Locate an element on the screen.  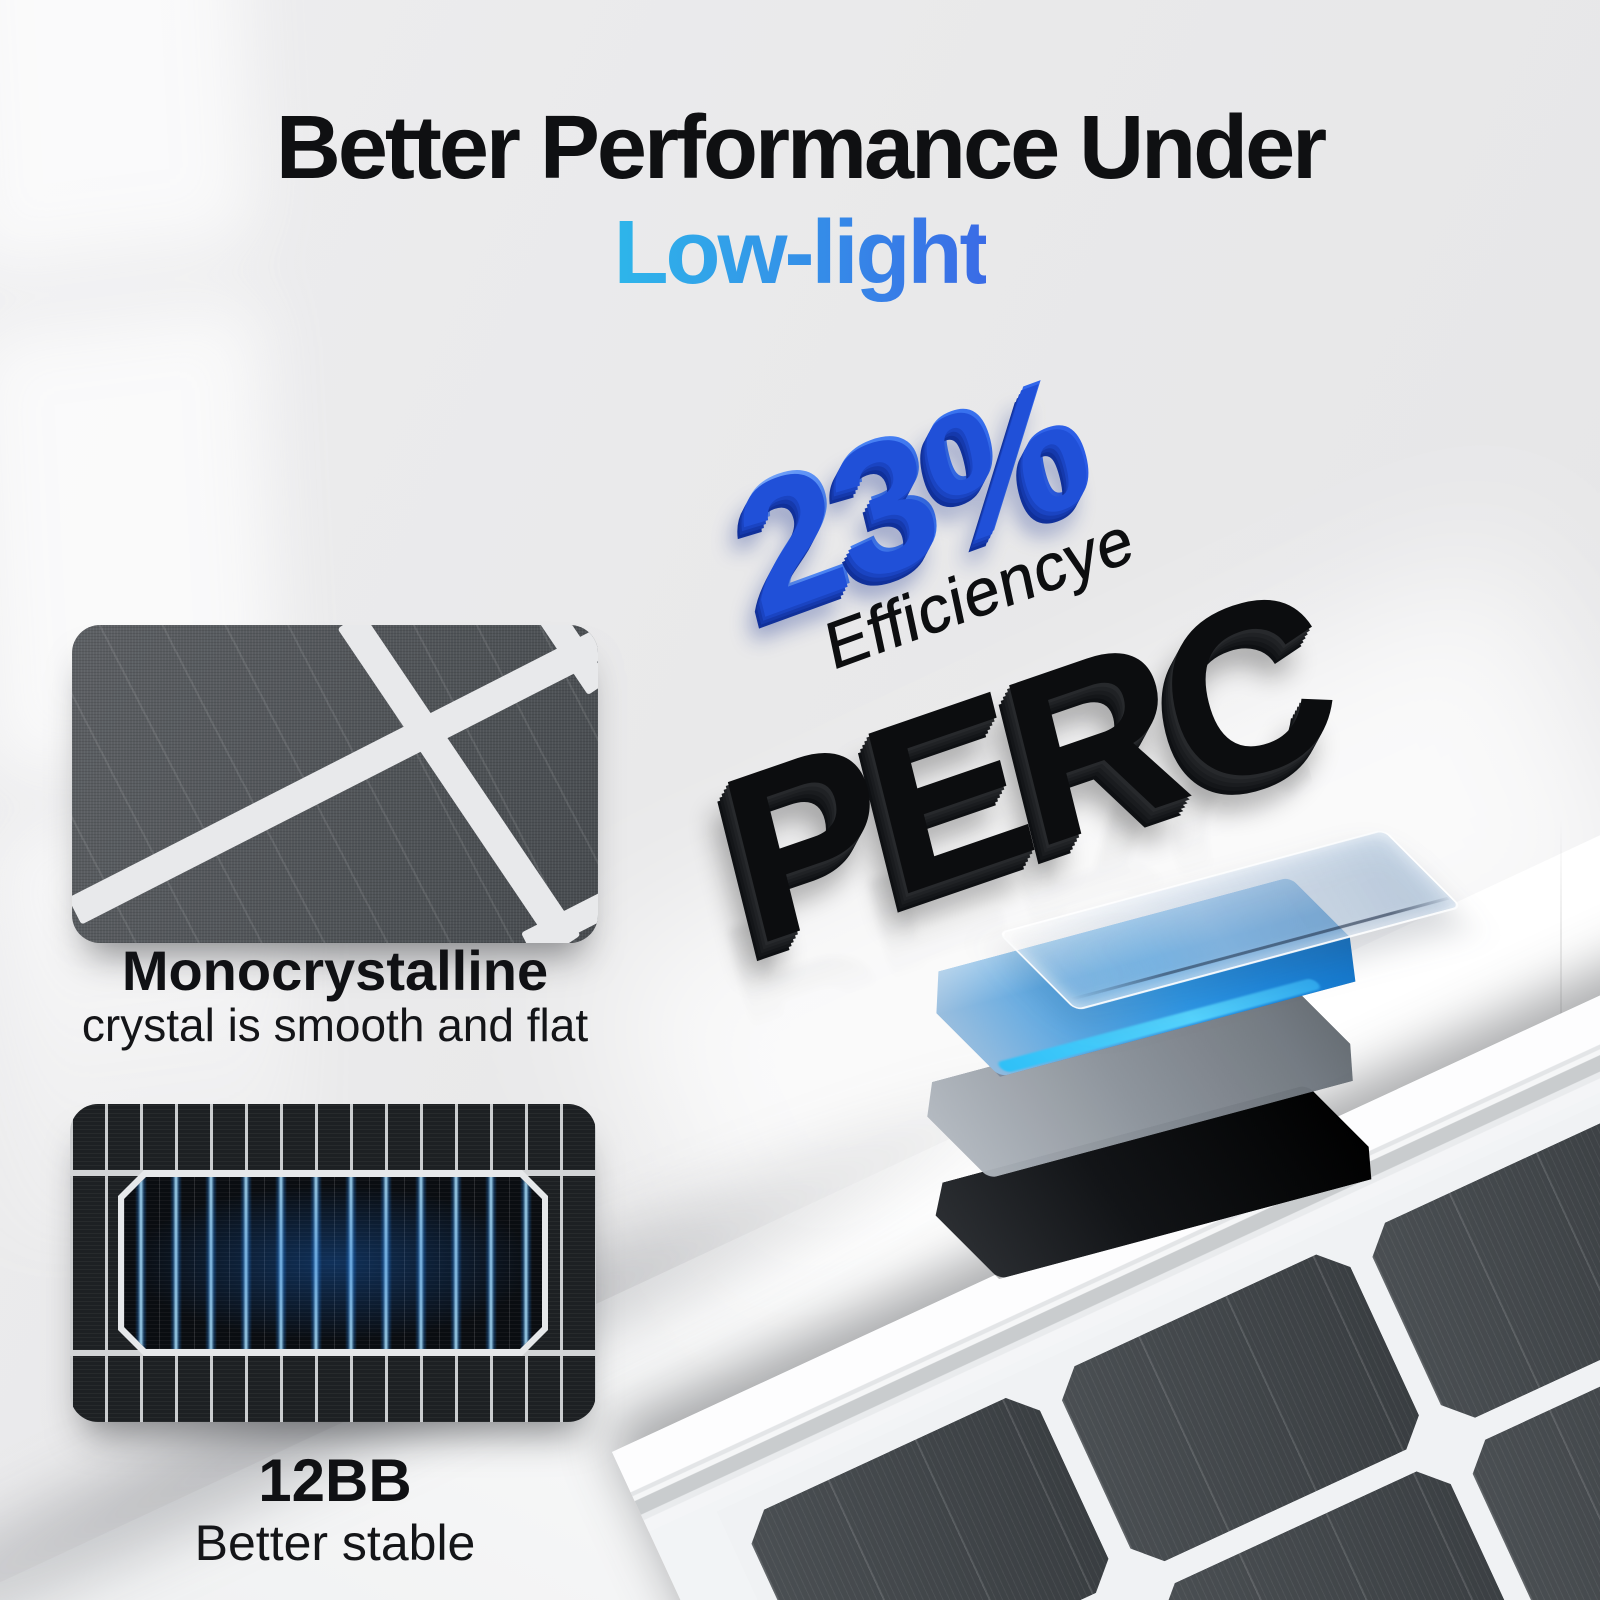
page-title: Better Performance Under Low-light is located at coordinates (800, 201).